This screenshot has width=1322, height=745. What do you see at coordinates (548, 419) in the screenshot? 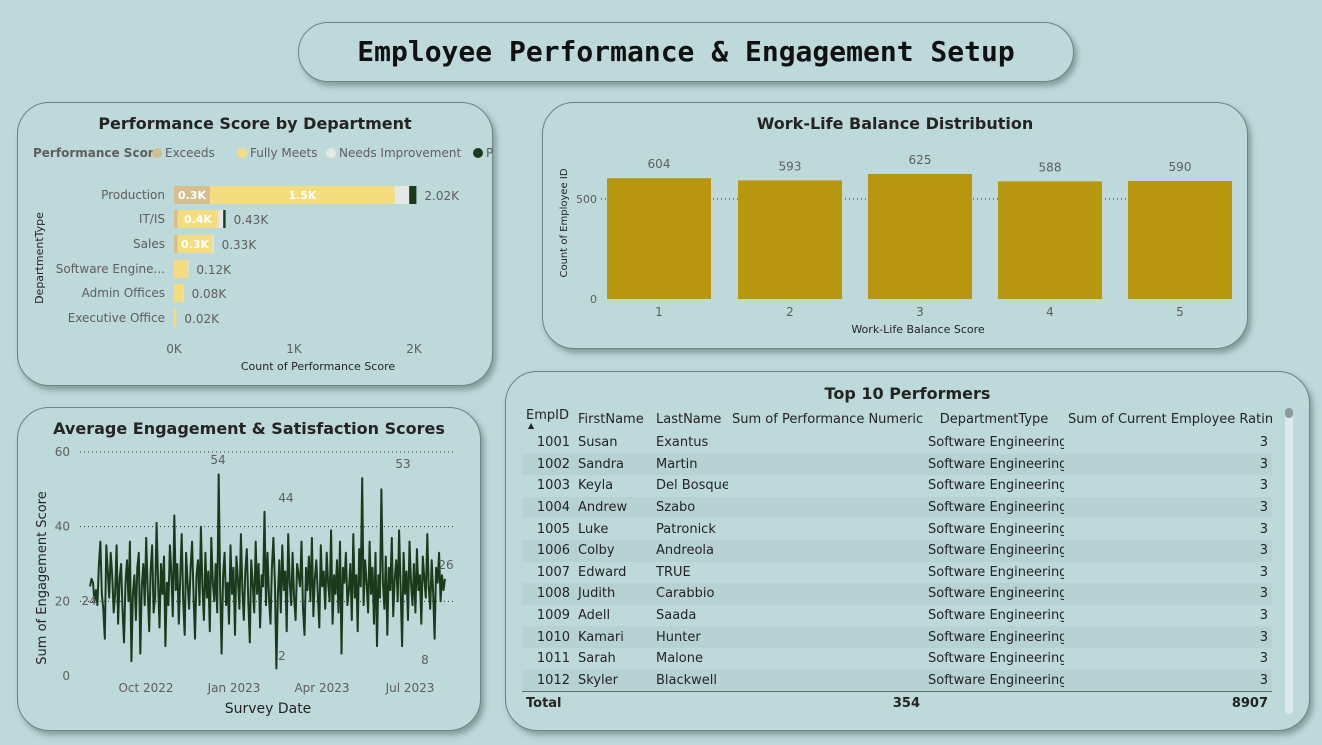
I see `column-header-0: EmpID ▲` at bounding box center [548, 419].